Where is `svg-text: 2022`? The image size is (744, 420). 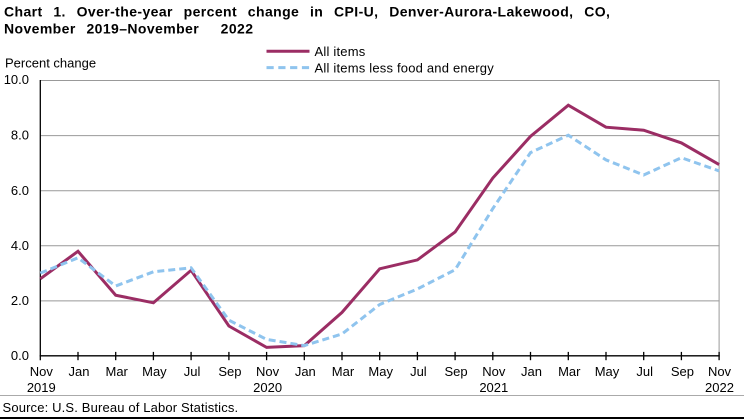
svg-text: 2022 is located at coordinates (719, 387).